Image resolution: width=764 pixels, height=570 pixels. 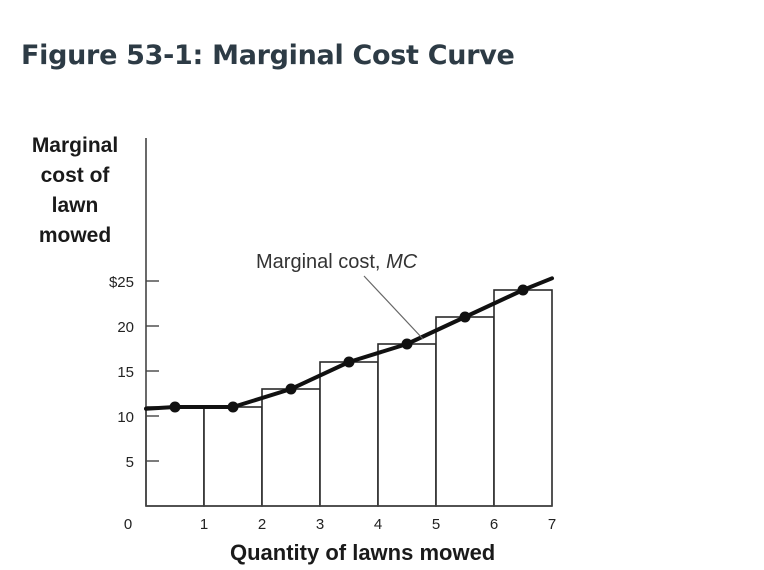 I want to click on mc-curve, so click(x=349, y=344).